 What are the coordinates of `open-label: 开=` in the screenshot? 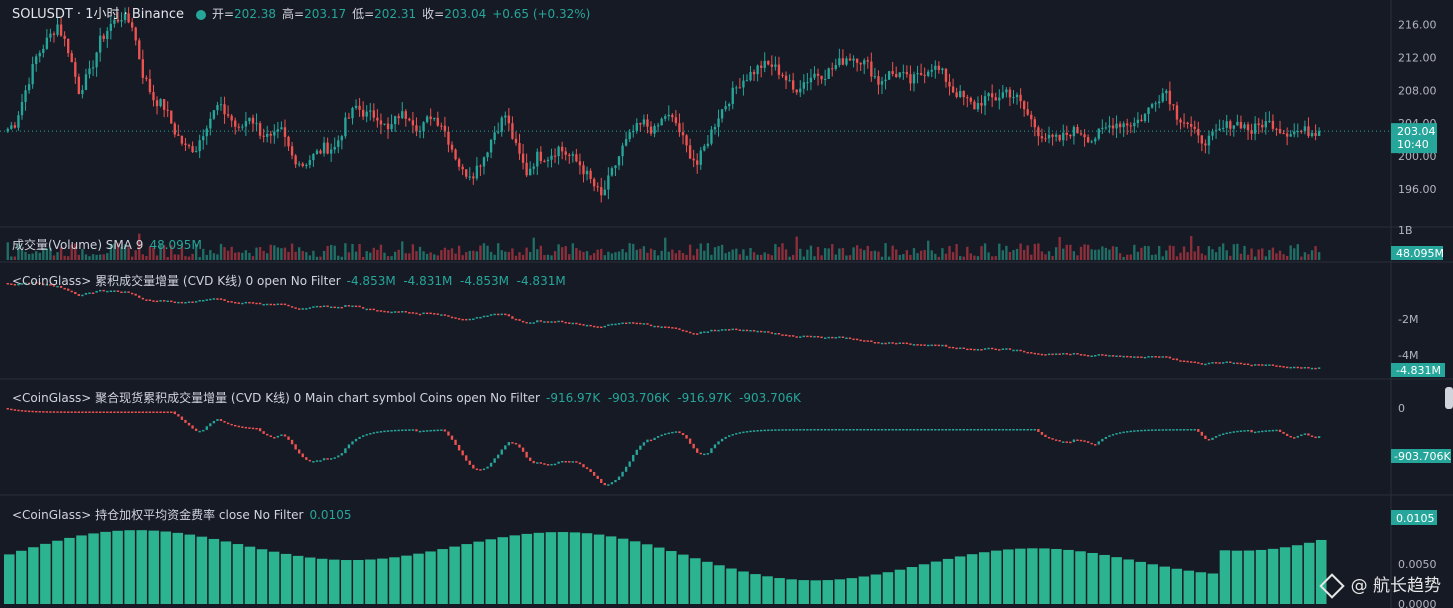 It's located at (223, 14).